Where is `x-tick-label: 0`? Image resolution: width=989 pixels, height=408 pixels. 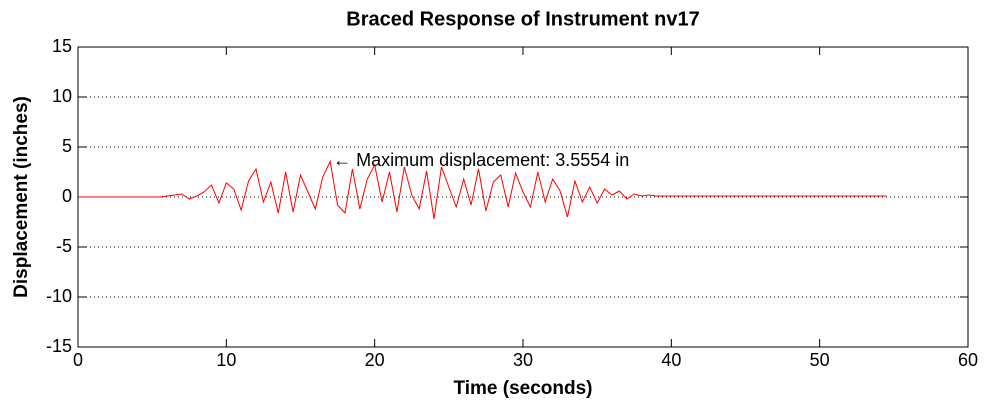
x-tick-label: 0 is located at coordinates (78, 360).